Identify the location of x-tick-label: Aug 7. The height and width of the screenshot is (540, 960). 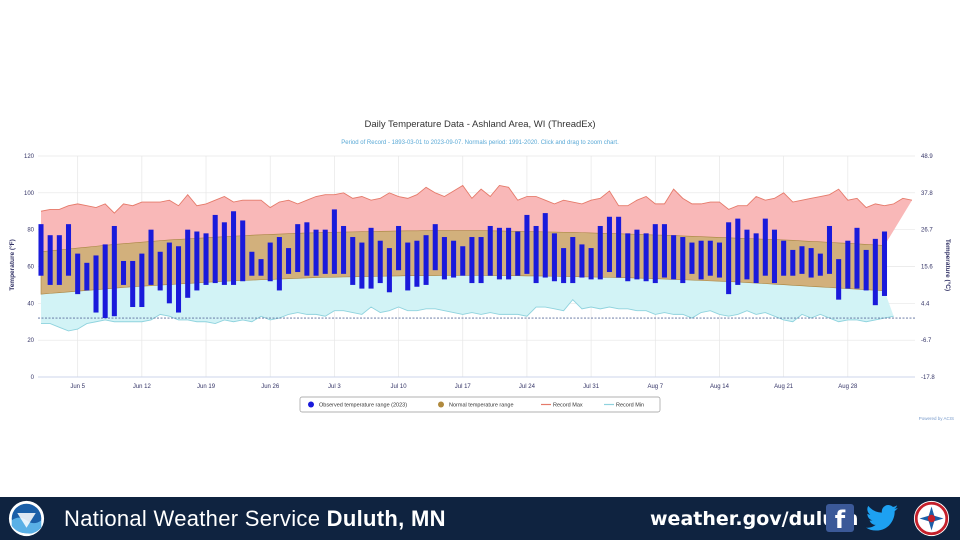
(655, 387).